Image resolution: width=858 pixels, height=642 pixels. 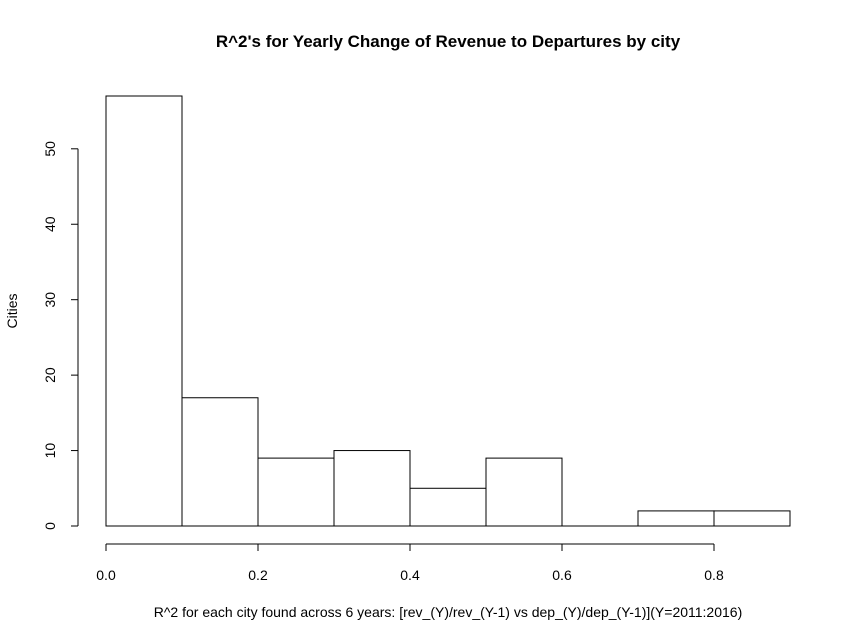 I want to click on y-tick-label: 40, so click(x=50, y=224).